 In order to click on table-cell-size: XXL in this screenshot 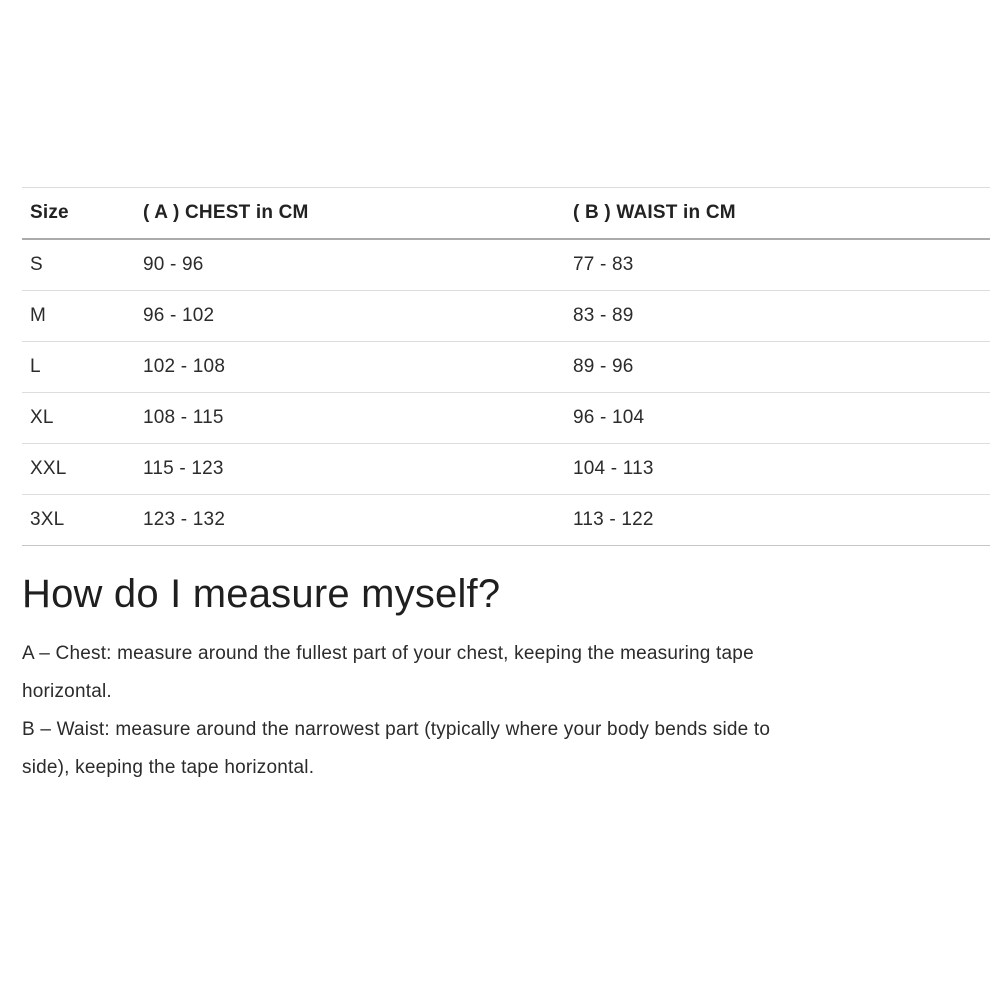, I will do `click(78, 469)`.